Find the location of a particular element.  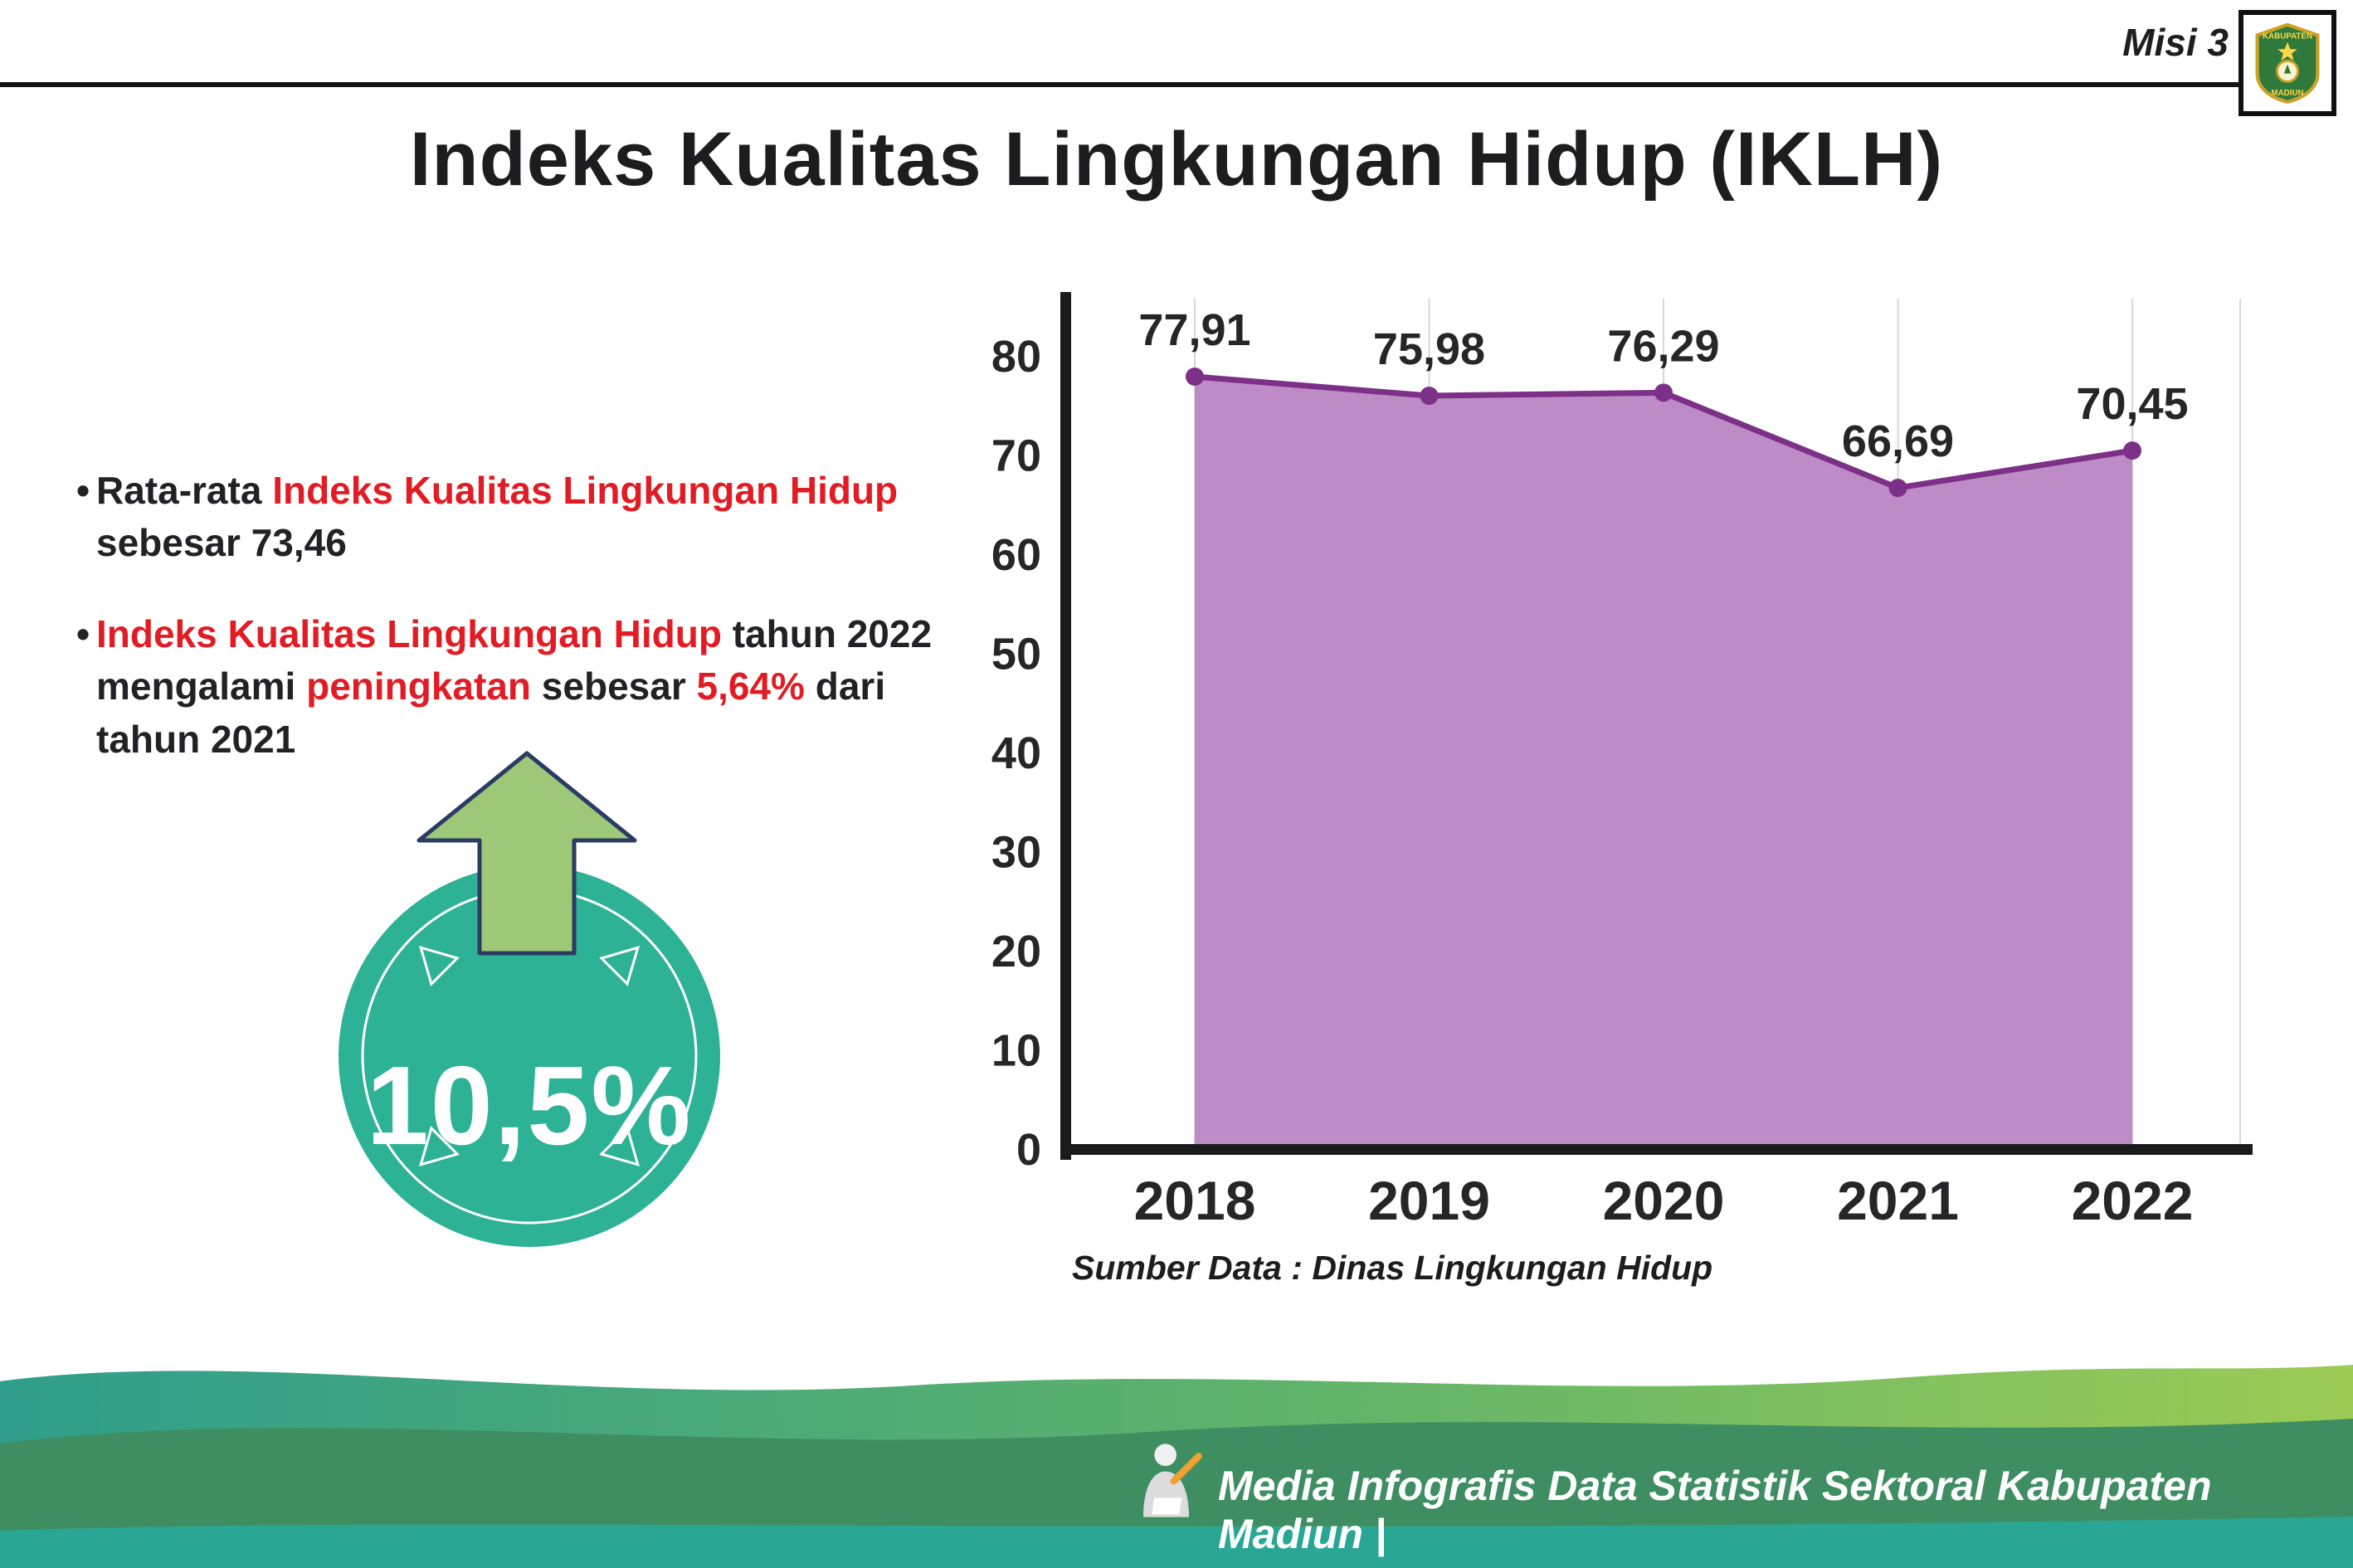

increase-percent-label: 10,5% is located at coordinates (529, 1105).